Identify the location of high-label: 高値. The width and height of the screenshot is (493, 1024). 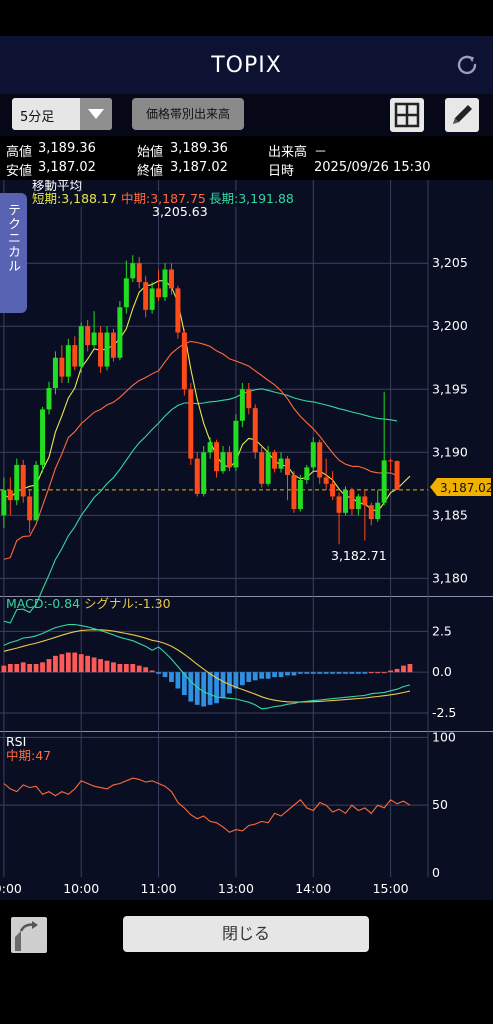
(19, 152).